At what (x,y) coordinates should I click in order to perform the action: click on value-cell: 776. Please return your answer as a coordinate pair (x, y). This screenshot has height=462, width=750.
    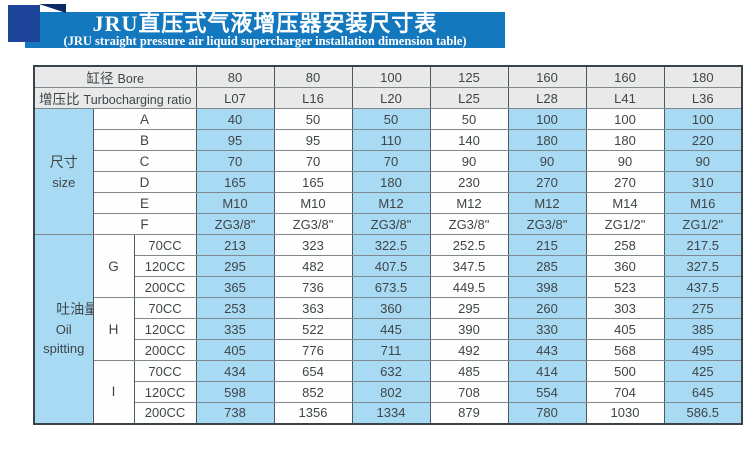
    Looking at the image, I should click on (313, 350).